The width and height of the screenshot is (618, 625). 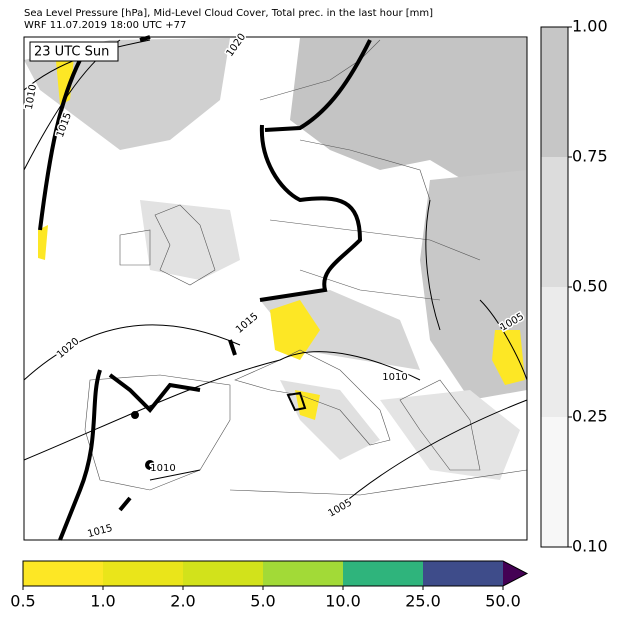 I want to click on time-label: 23 UTC Sun, so click(x=71, y=52).